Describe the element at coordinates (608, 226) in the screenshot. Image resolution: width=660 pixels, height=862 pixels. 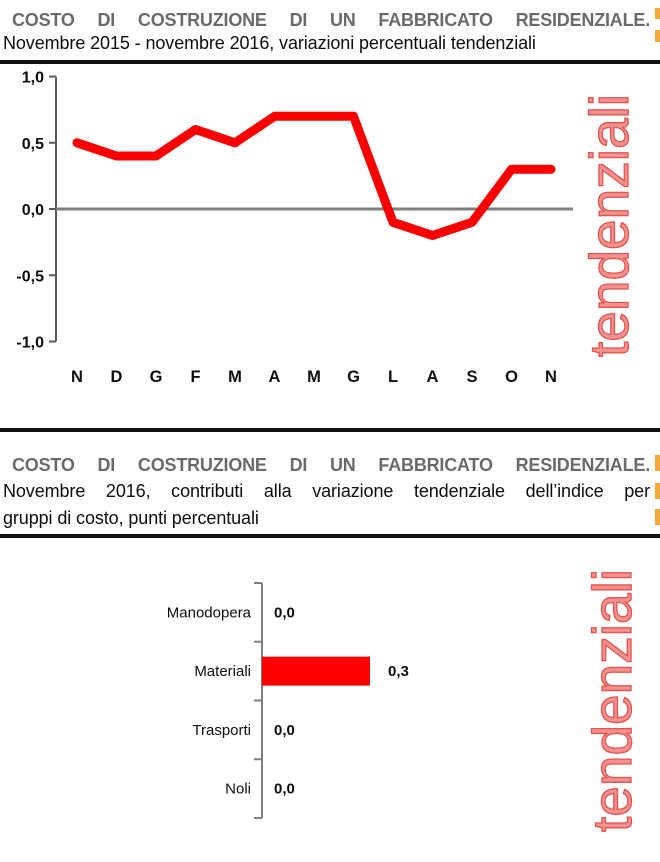
I see `watermark-tendenziali-1: tendenziali` at that location.